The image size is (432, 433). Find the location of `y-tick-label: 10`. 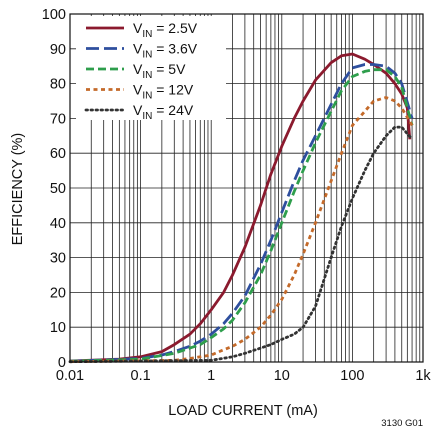

y-tick-label: 10 is located at coordinates (58, 328).